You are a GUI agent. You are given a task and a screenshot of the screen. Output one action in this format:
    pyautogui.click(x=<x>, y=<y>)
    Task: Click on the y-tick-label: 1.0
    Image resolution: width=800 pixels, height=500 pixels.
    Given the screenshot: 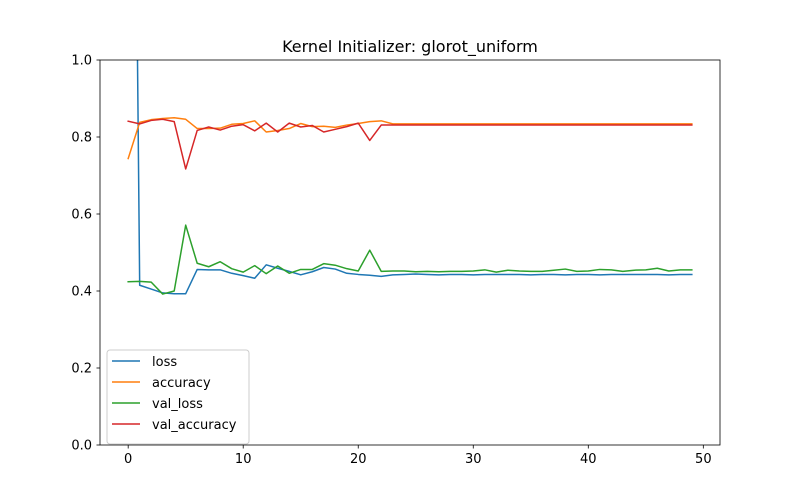 What is the action you would take?
    pyautogui.click(x=81, y=61)
    